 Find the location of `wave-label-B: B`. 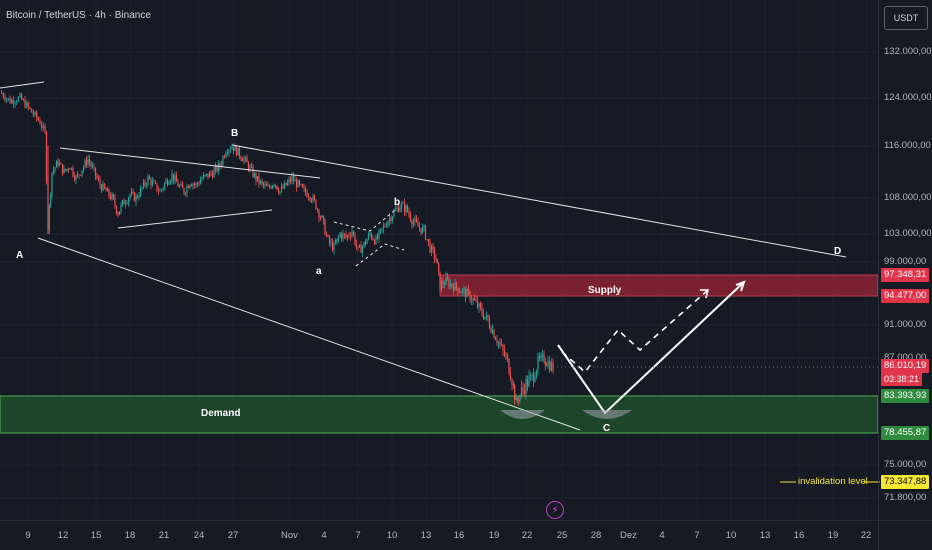

wave-label-B: B is located at coordinates (235, 133).